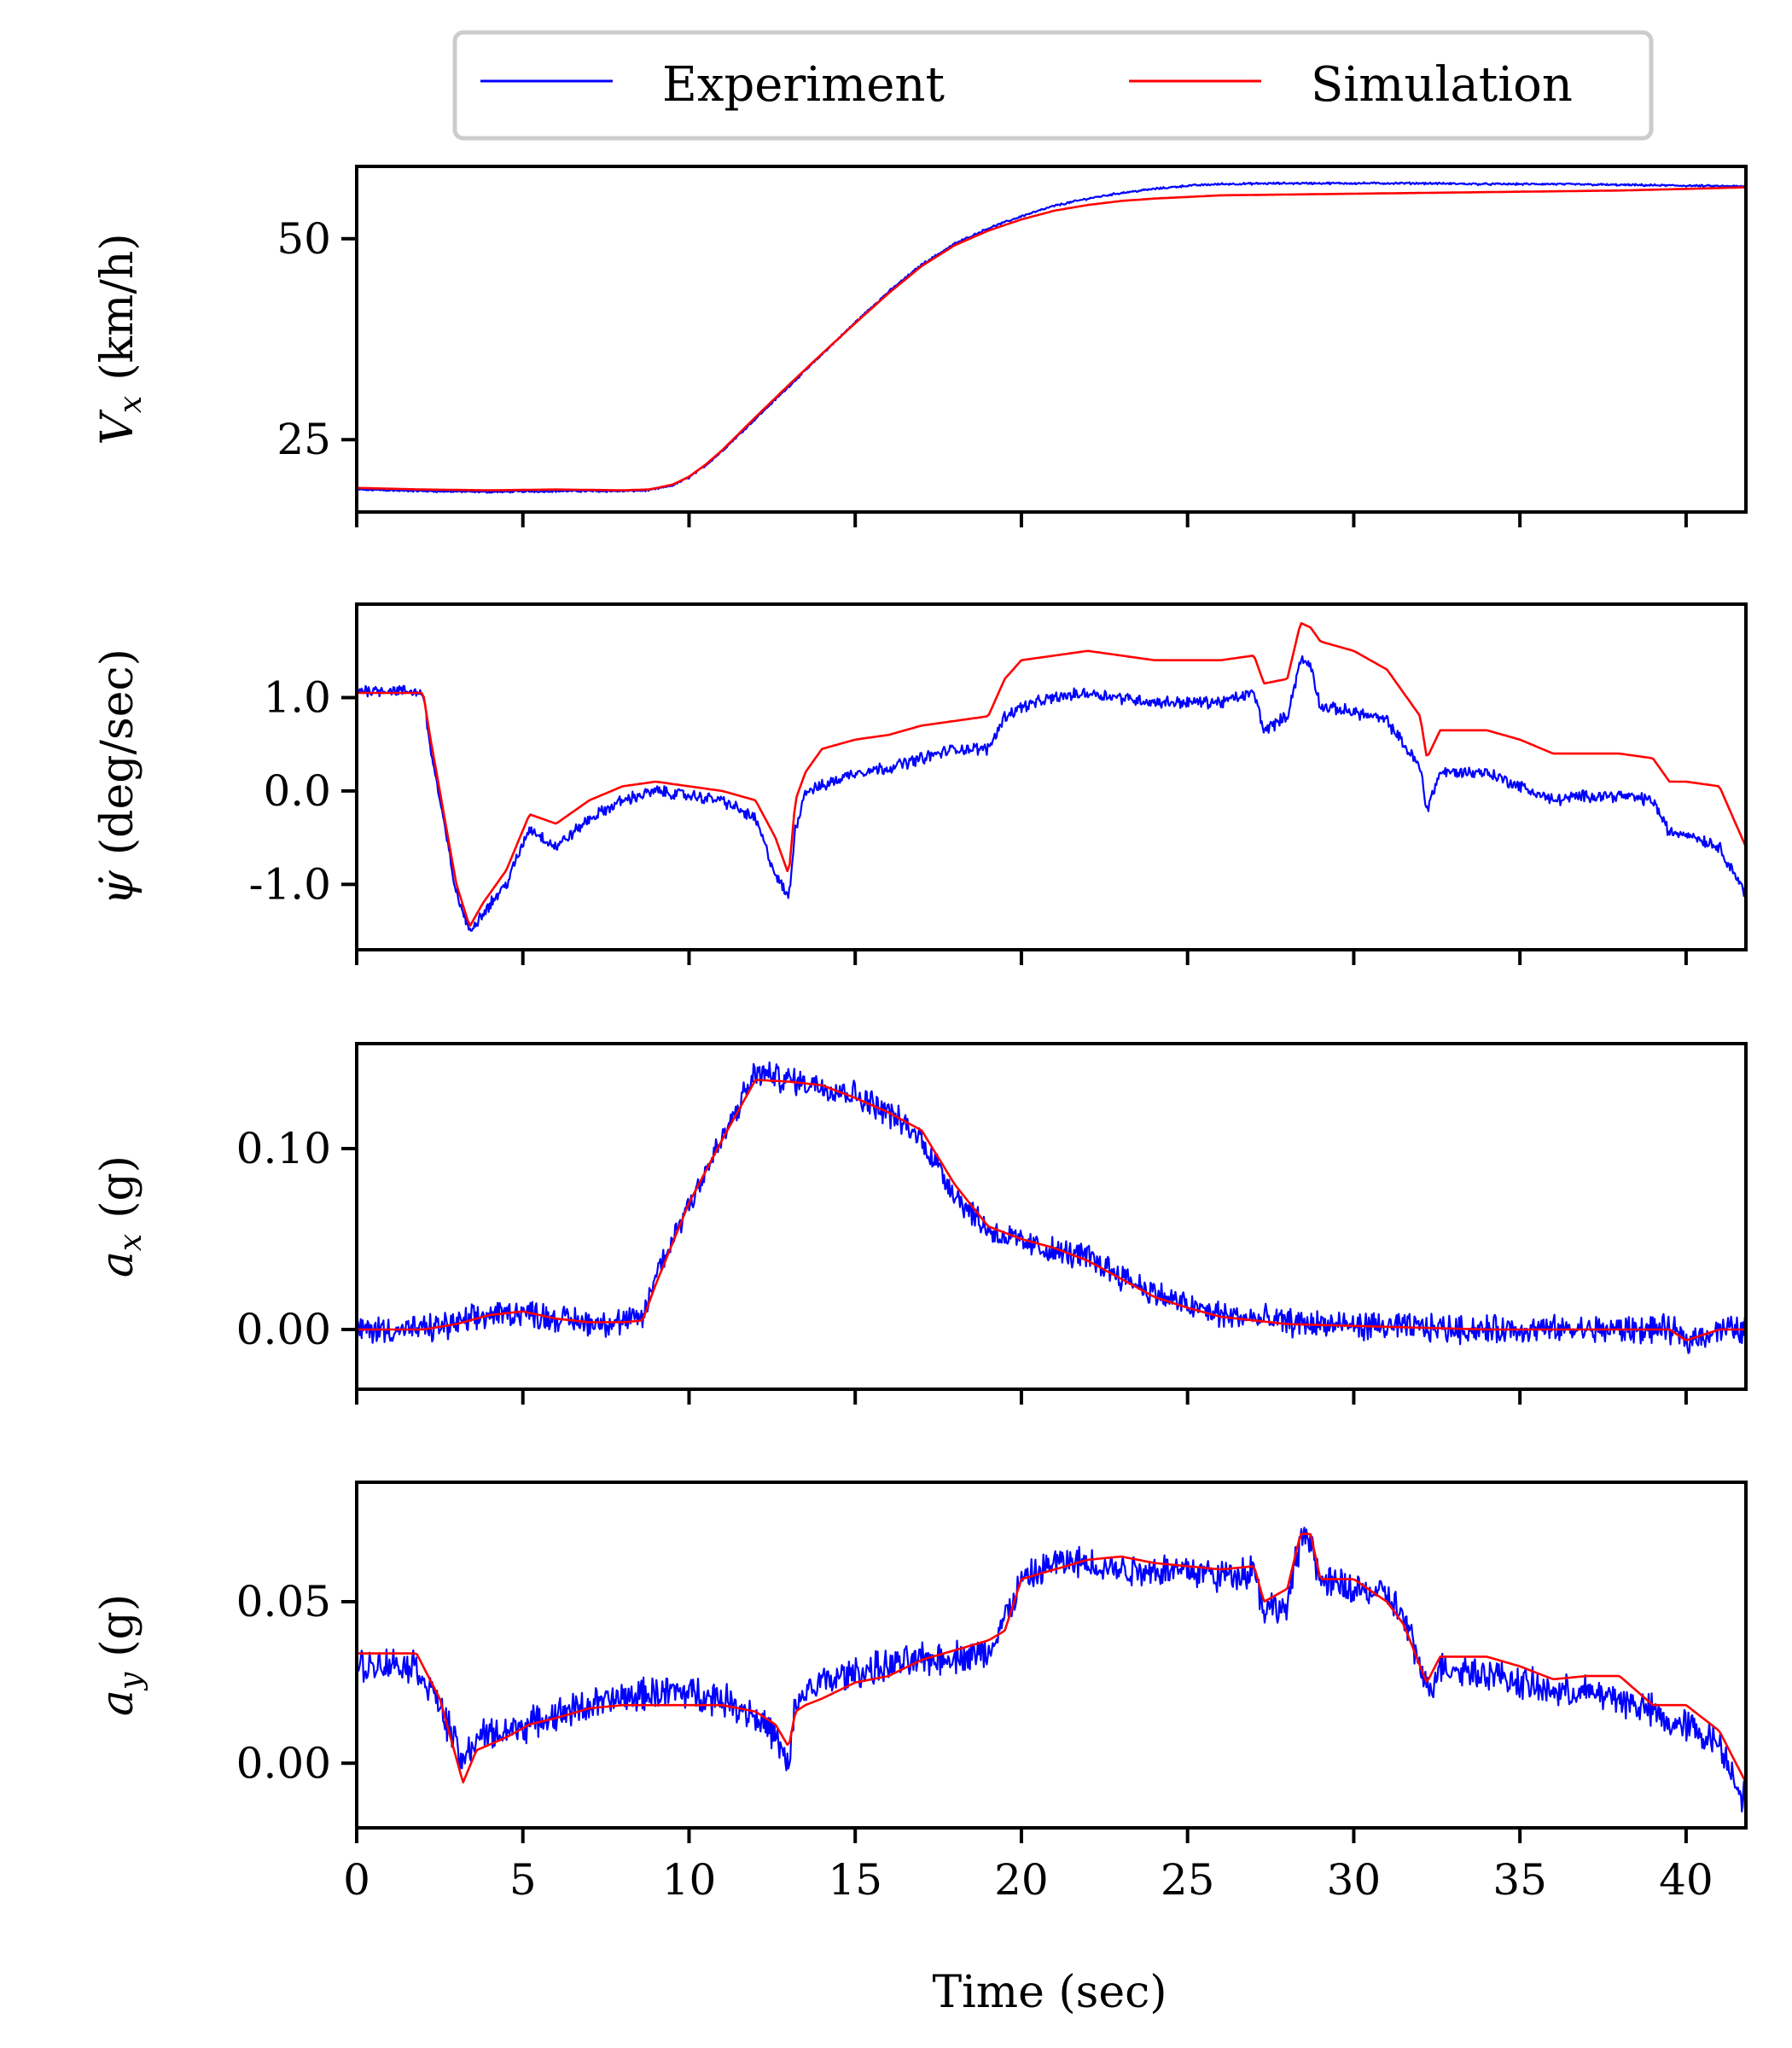 The height and width of the screenshot is (2048, 1792). I want to click on y-axis-title-symbol: V, so click(118, 427).